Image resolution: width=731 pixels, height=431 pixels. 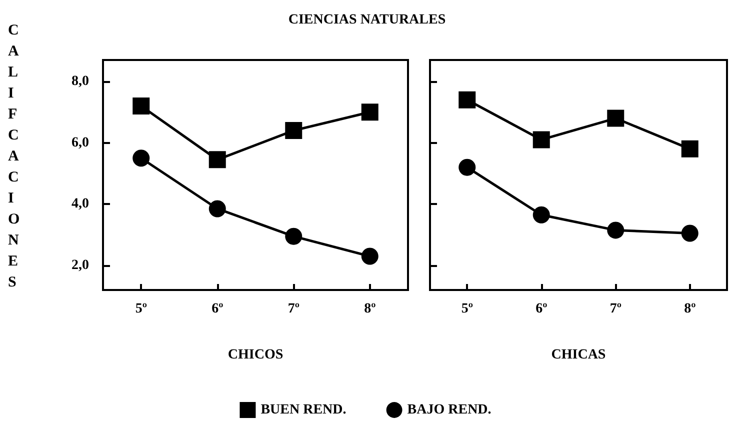 What do you see at coordinates (80, 265) in the screenshot?
I see `y-tick-label: 2,0` at bounding box center [80, 265].